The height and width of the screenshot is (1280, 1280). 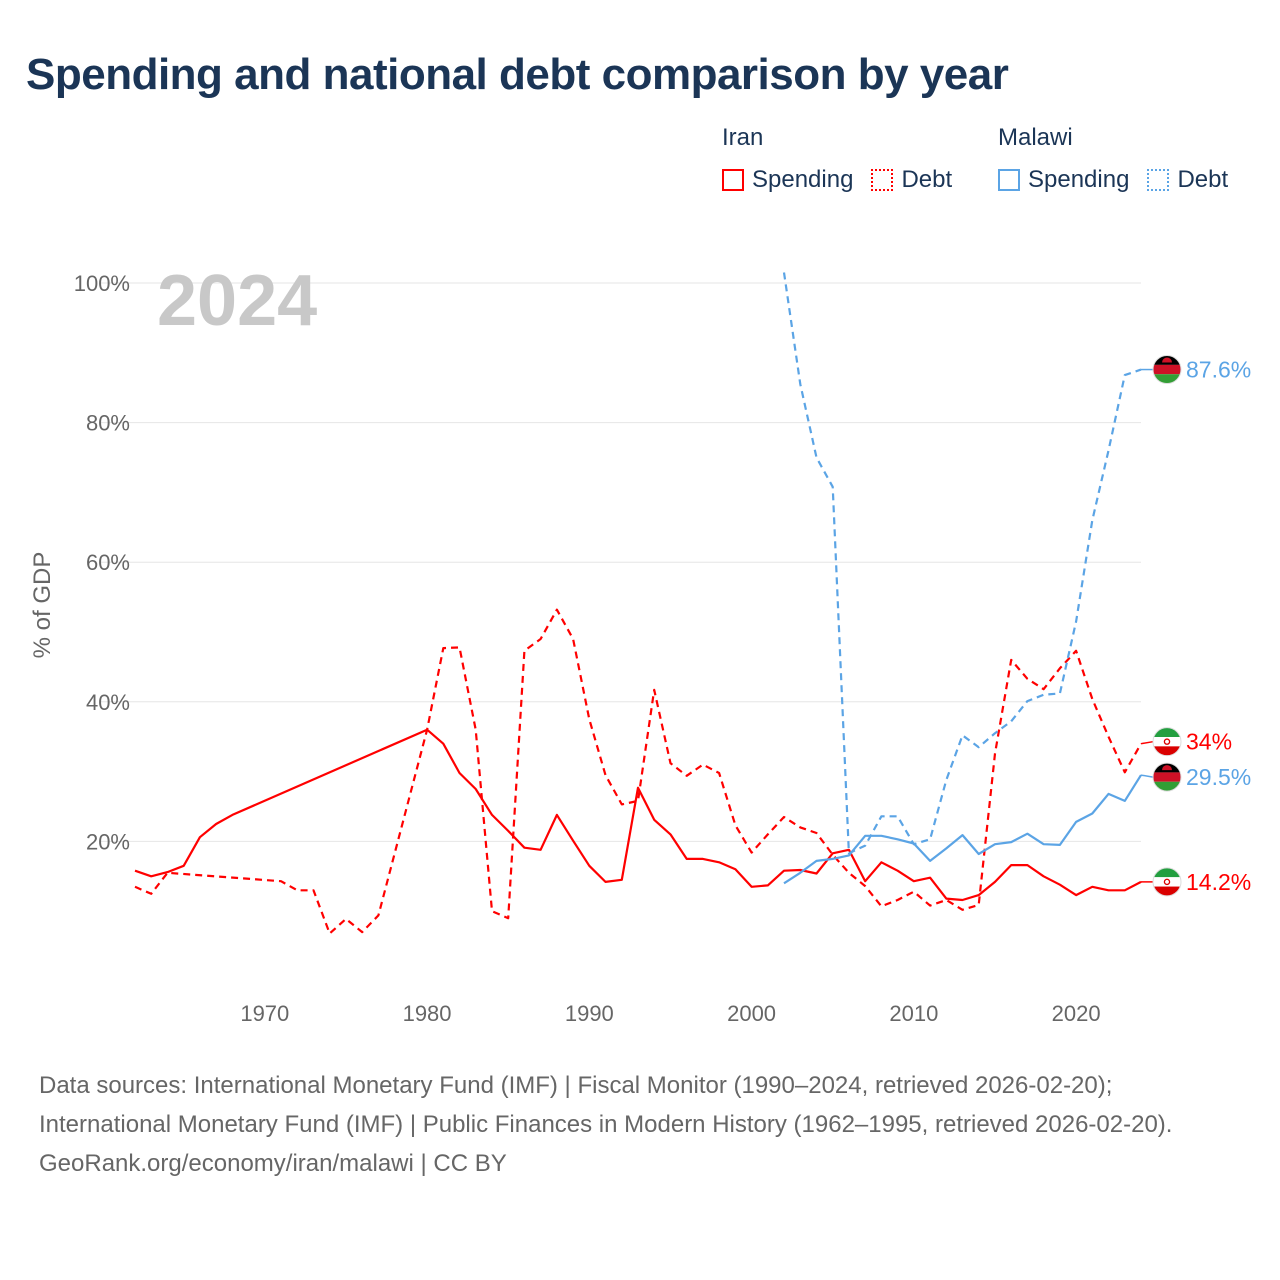 I want to click on x-tick-label: 1980, so click(x=427, y=1013).